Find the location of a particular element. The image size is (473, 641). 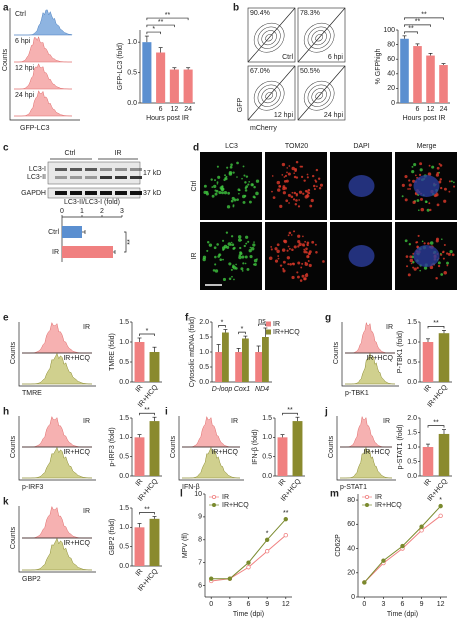

legend-label: IR is located at coordinates (378, 497).